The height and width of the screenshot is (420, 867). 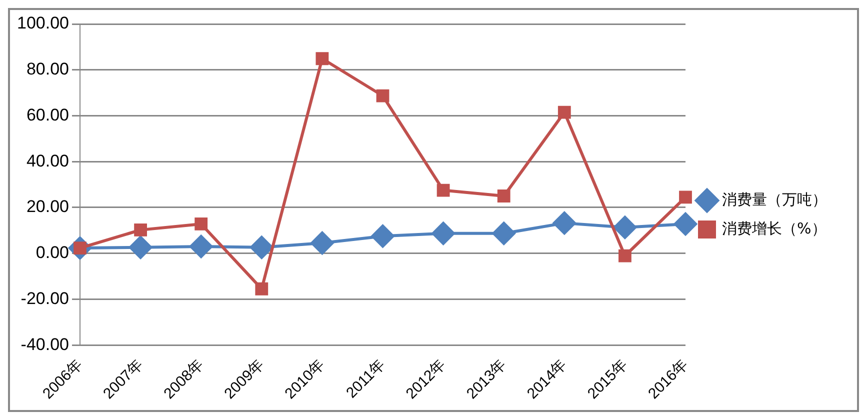 What do you see at coordinates (774, 199) in the screenshot?
I see `legend-label: 消费量（万吨）` at bounding box center [774, 199].